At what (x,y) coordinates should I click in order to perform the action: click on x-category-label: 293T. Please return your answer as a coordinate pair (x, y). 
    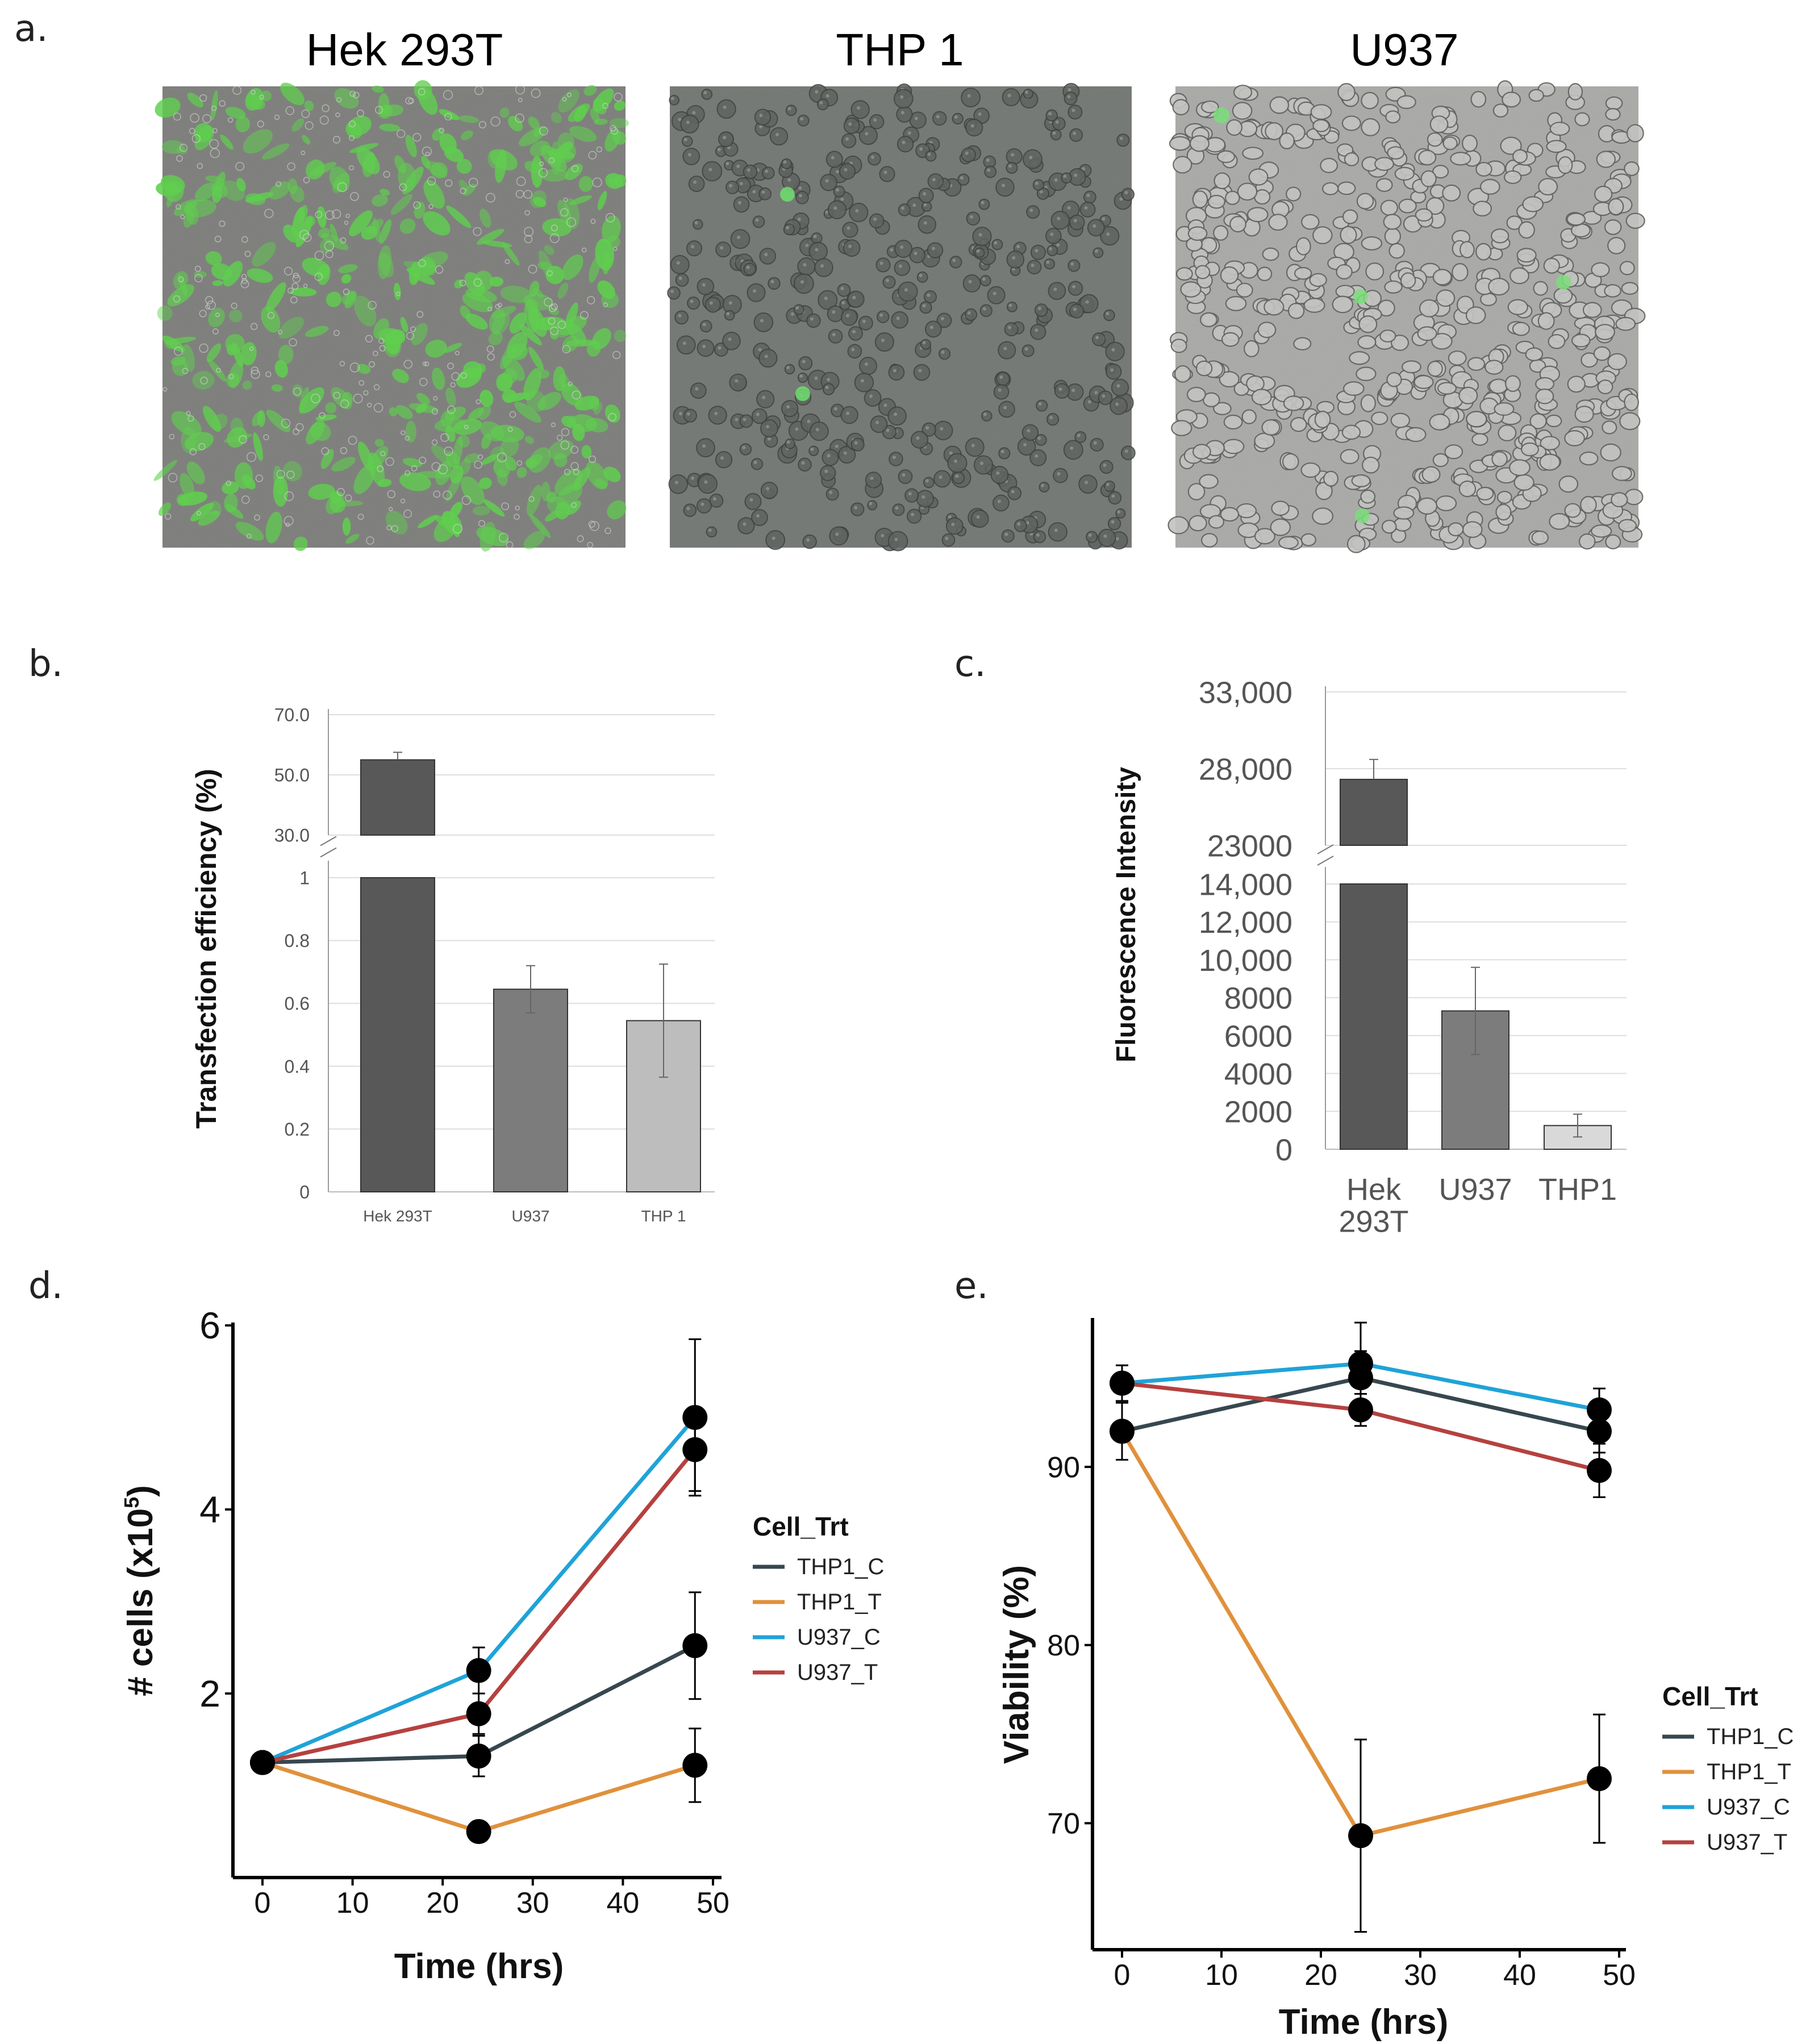
    Looking at the image, I should click on (1373, 1222).